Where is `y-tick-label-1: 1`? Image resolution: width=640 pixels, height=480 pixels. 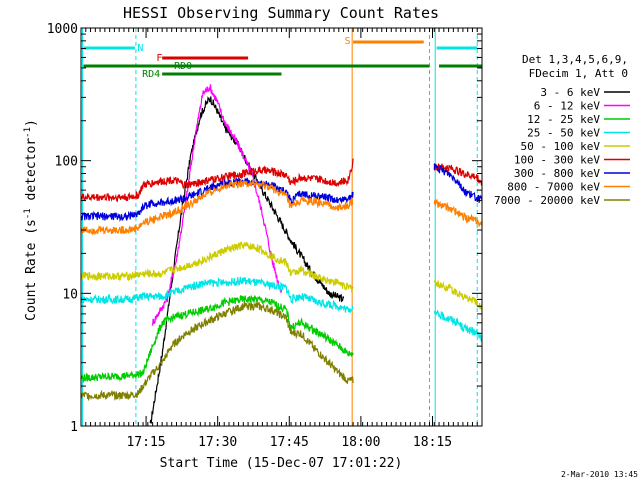
y-tick-label-1: 1 is located at coordinates (74, 427).